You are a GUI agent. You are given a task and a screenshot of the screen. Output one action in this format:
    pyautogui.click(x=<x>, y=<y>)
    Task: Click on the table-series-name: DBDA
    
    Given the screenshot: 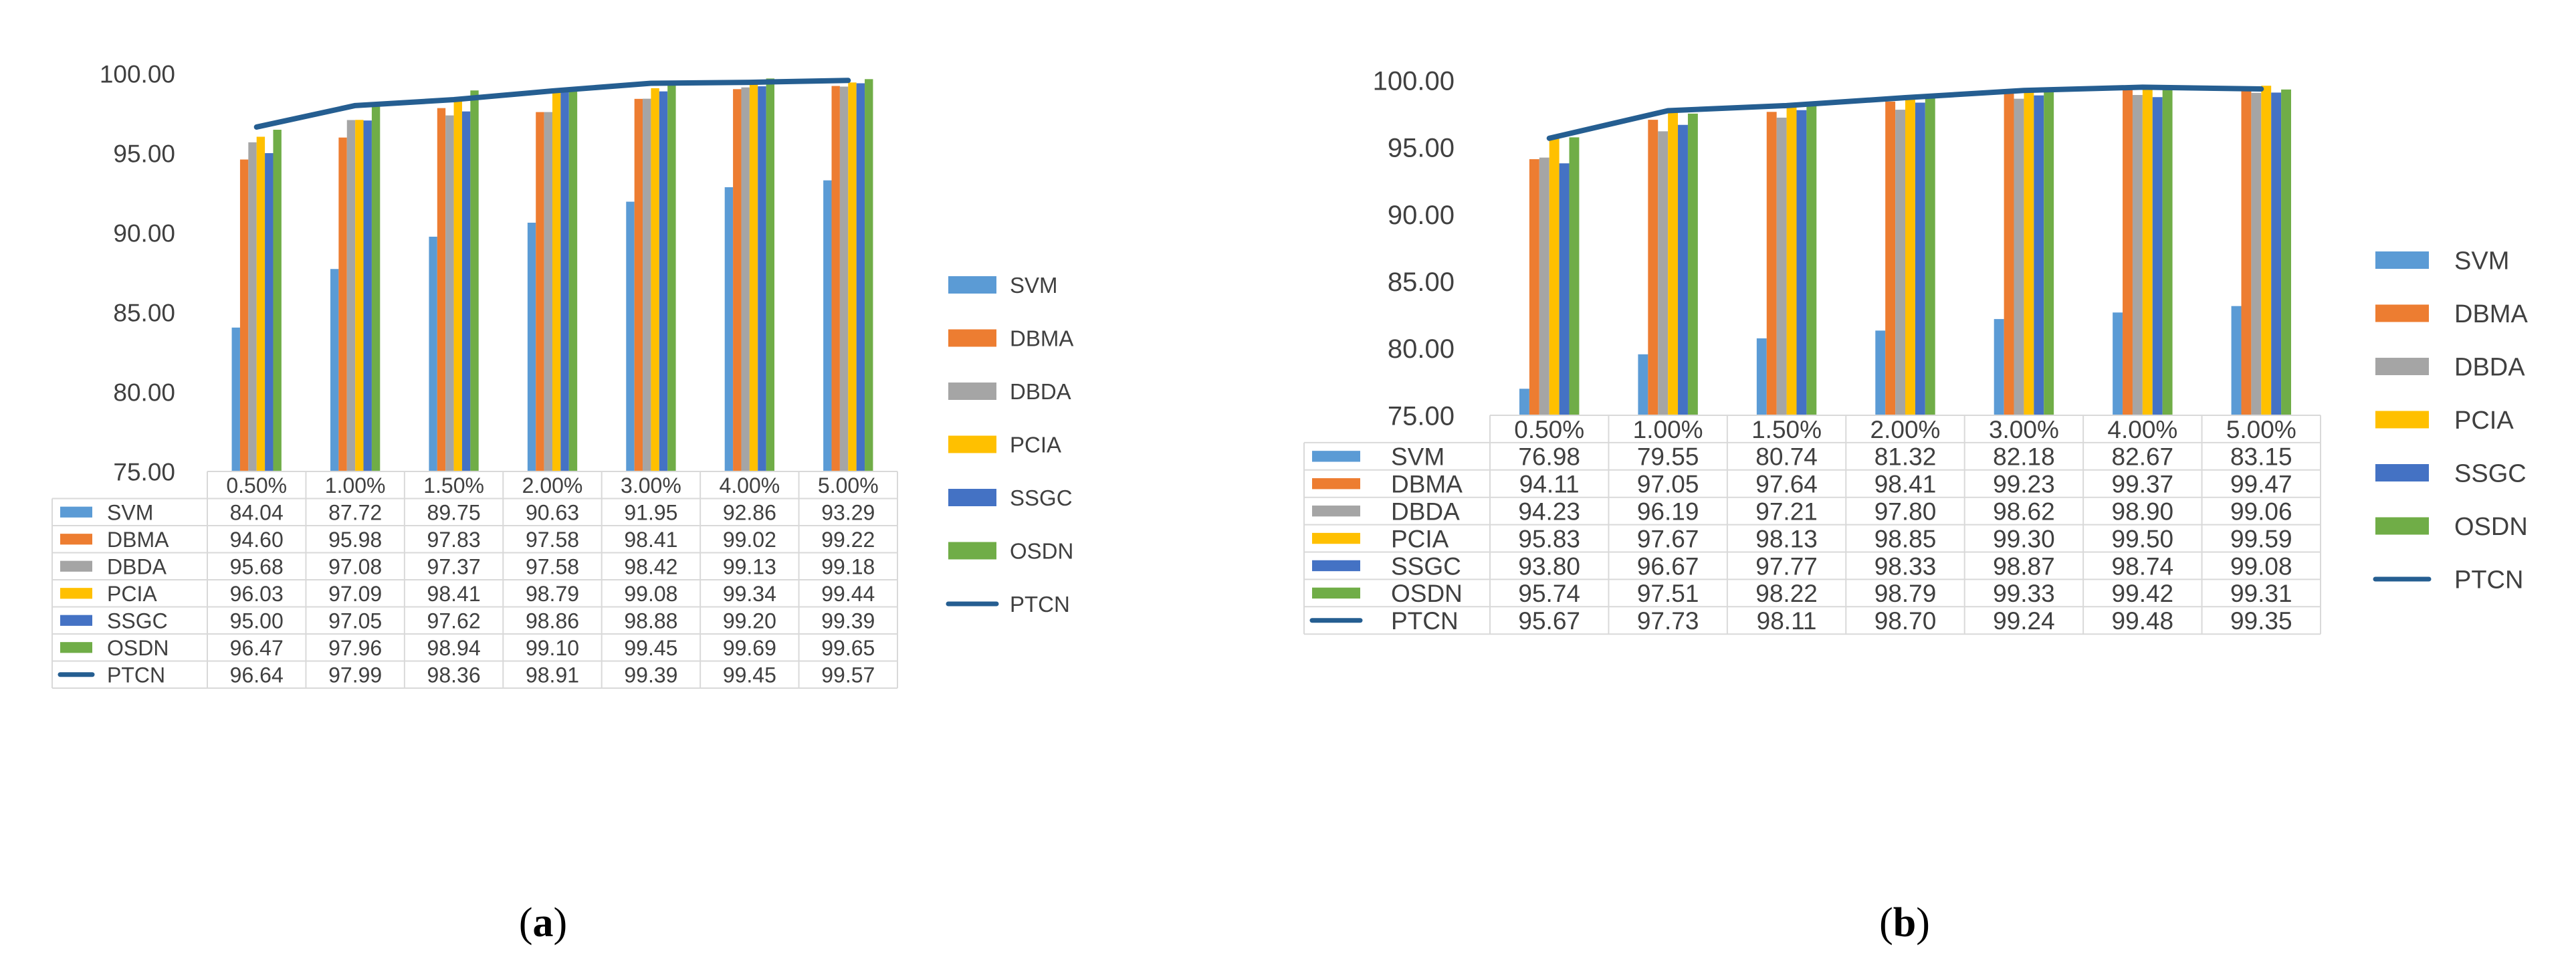 What is the action you would take?
    pyautogui.click(x=1425, y=511)
    